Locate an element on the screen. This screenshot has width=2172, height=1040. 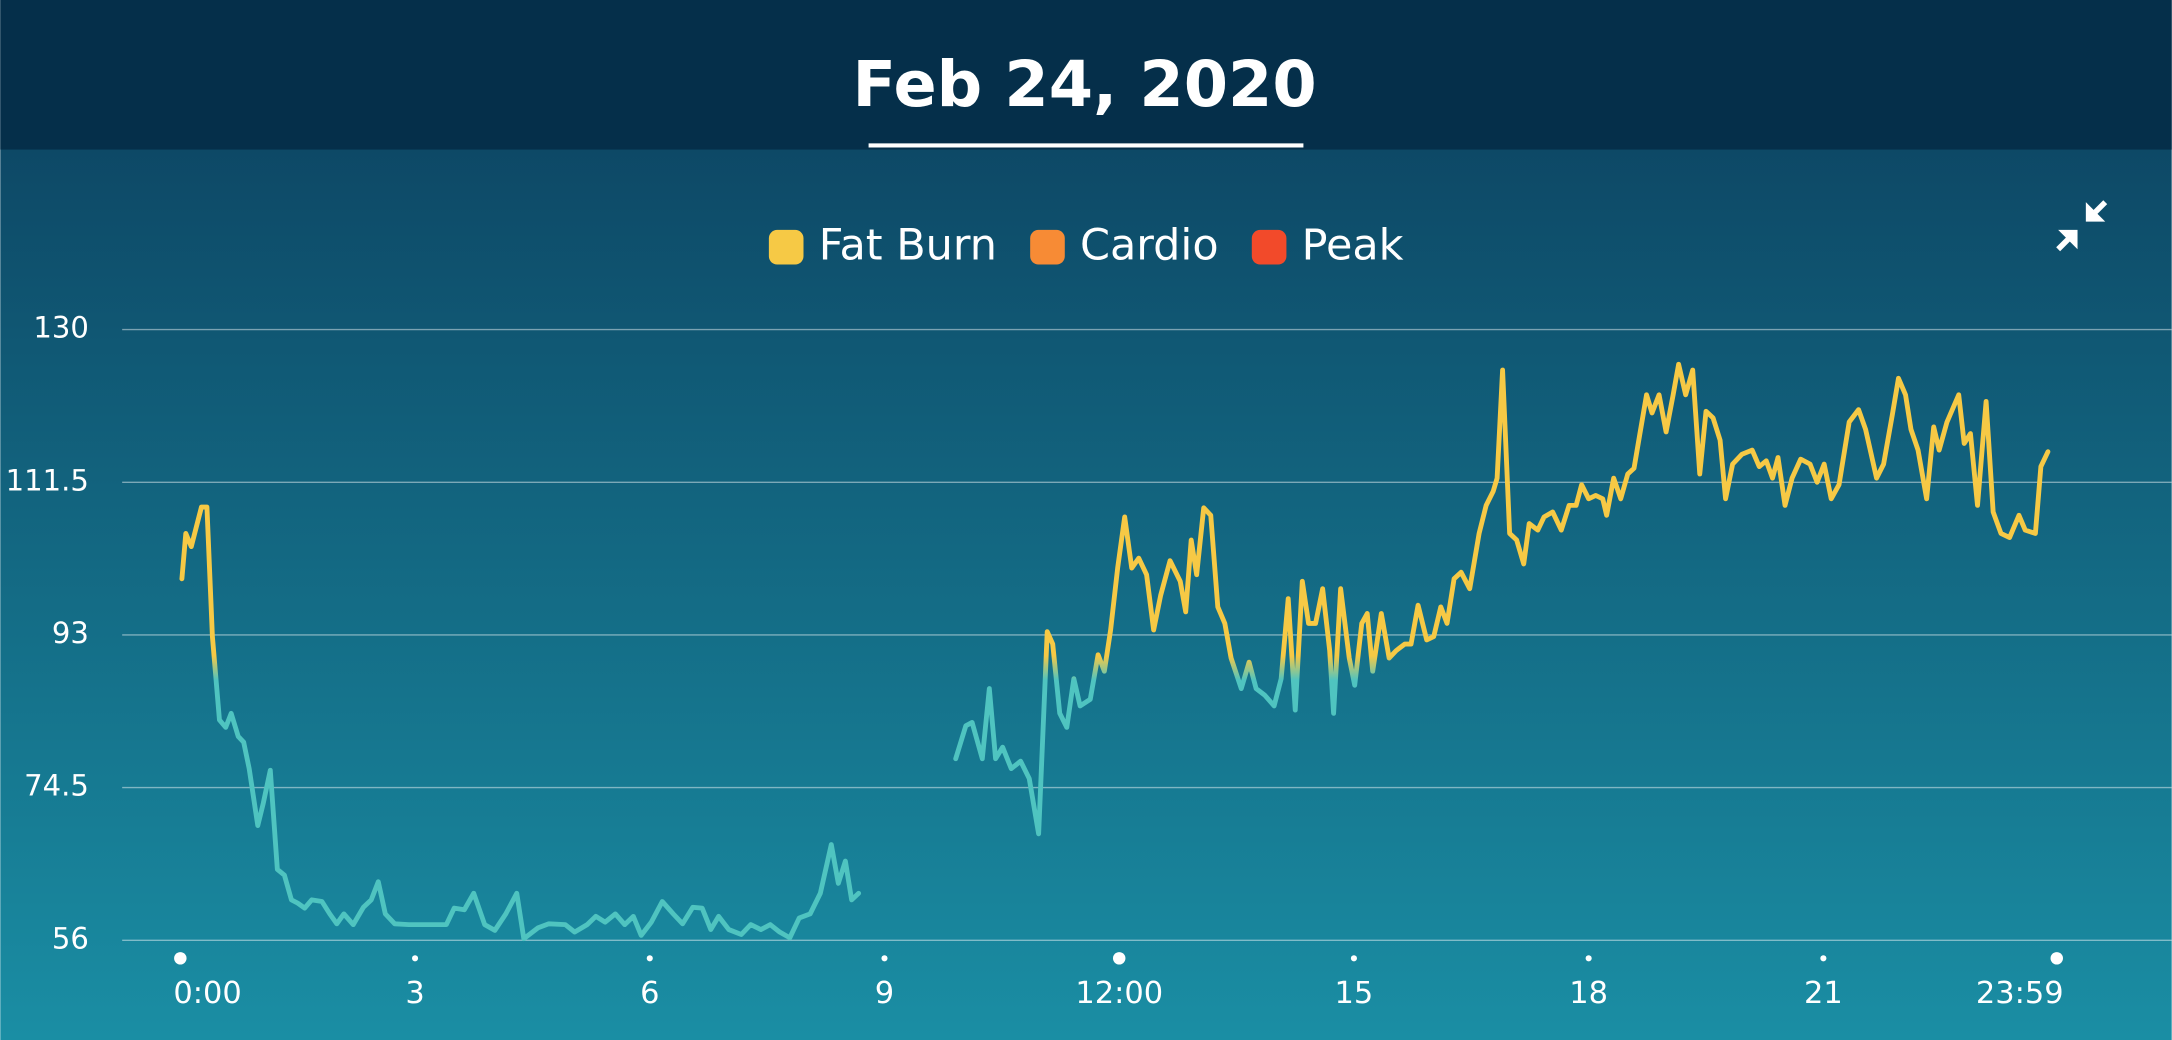
legend-label: Fat Burn is located at coordinates (908, 245).